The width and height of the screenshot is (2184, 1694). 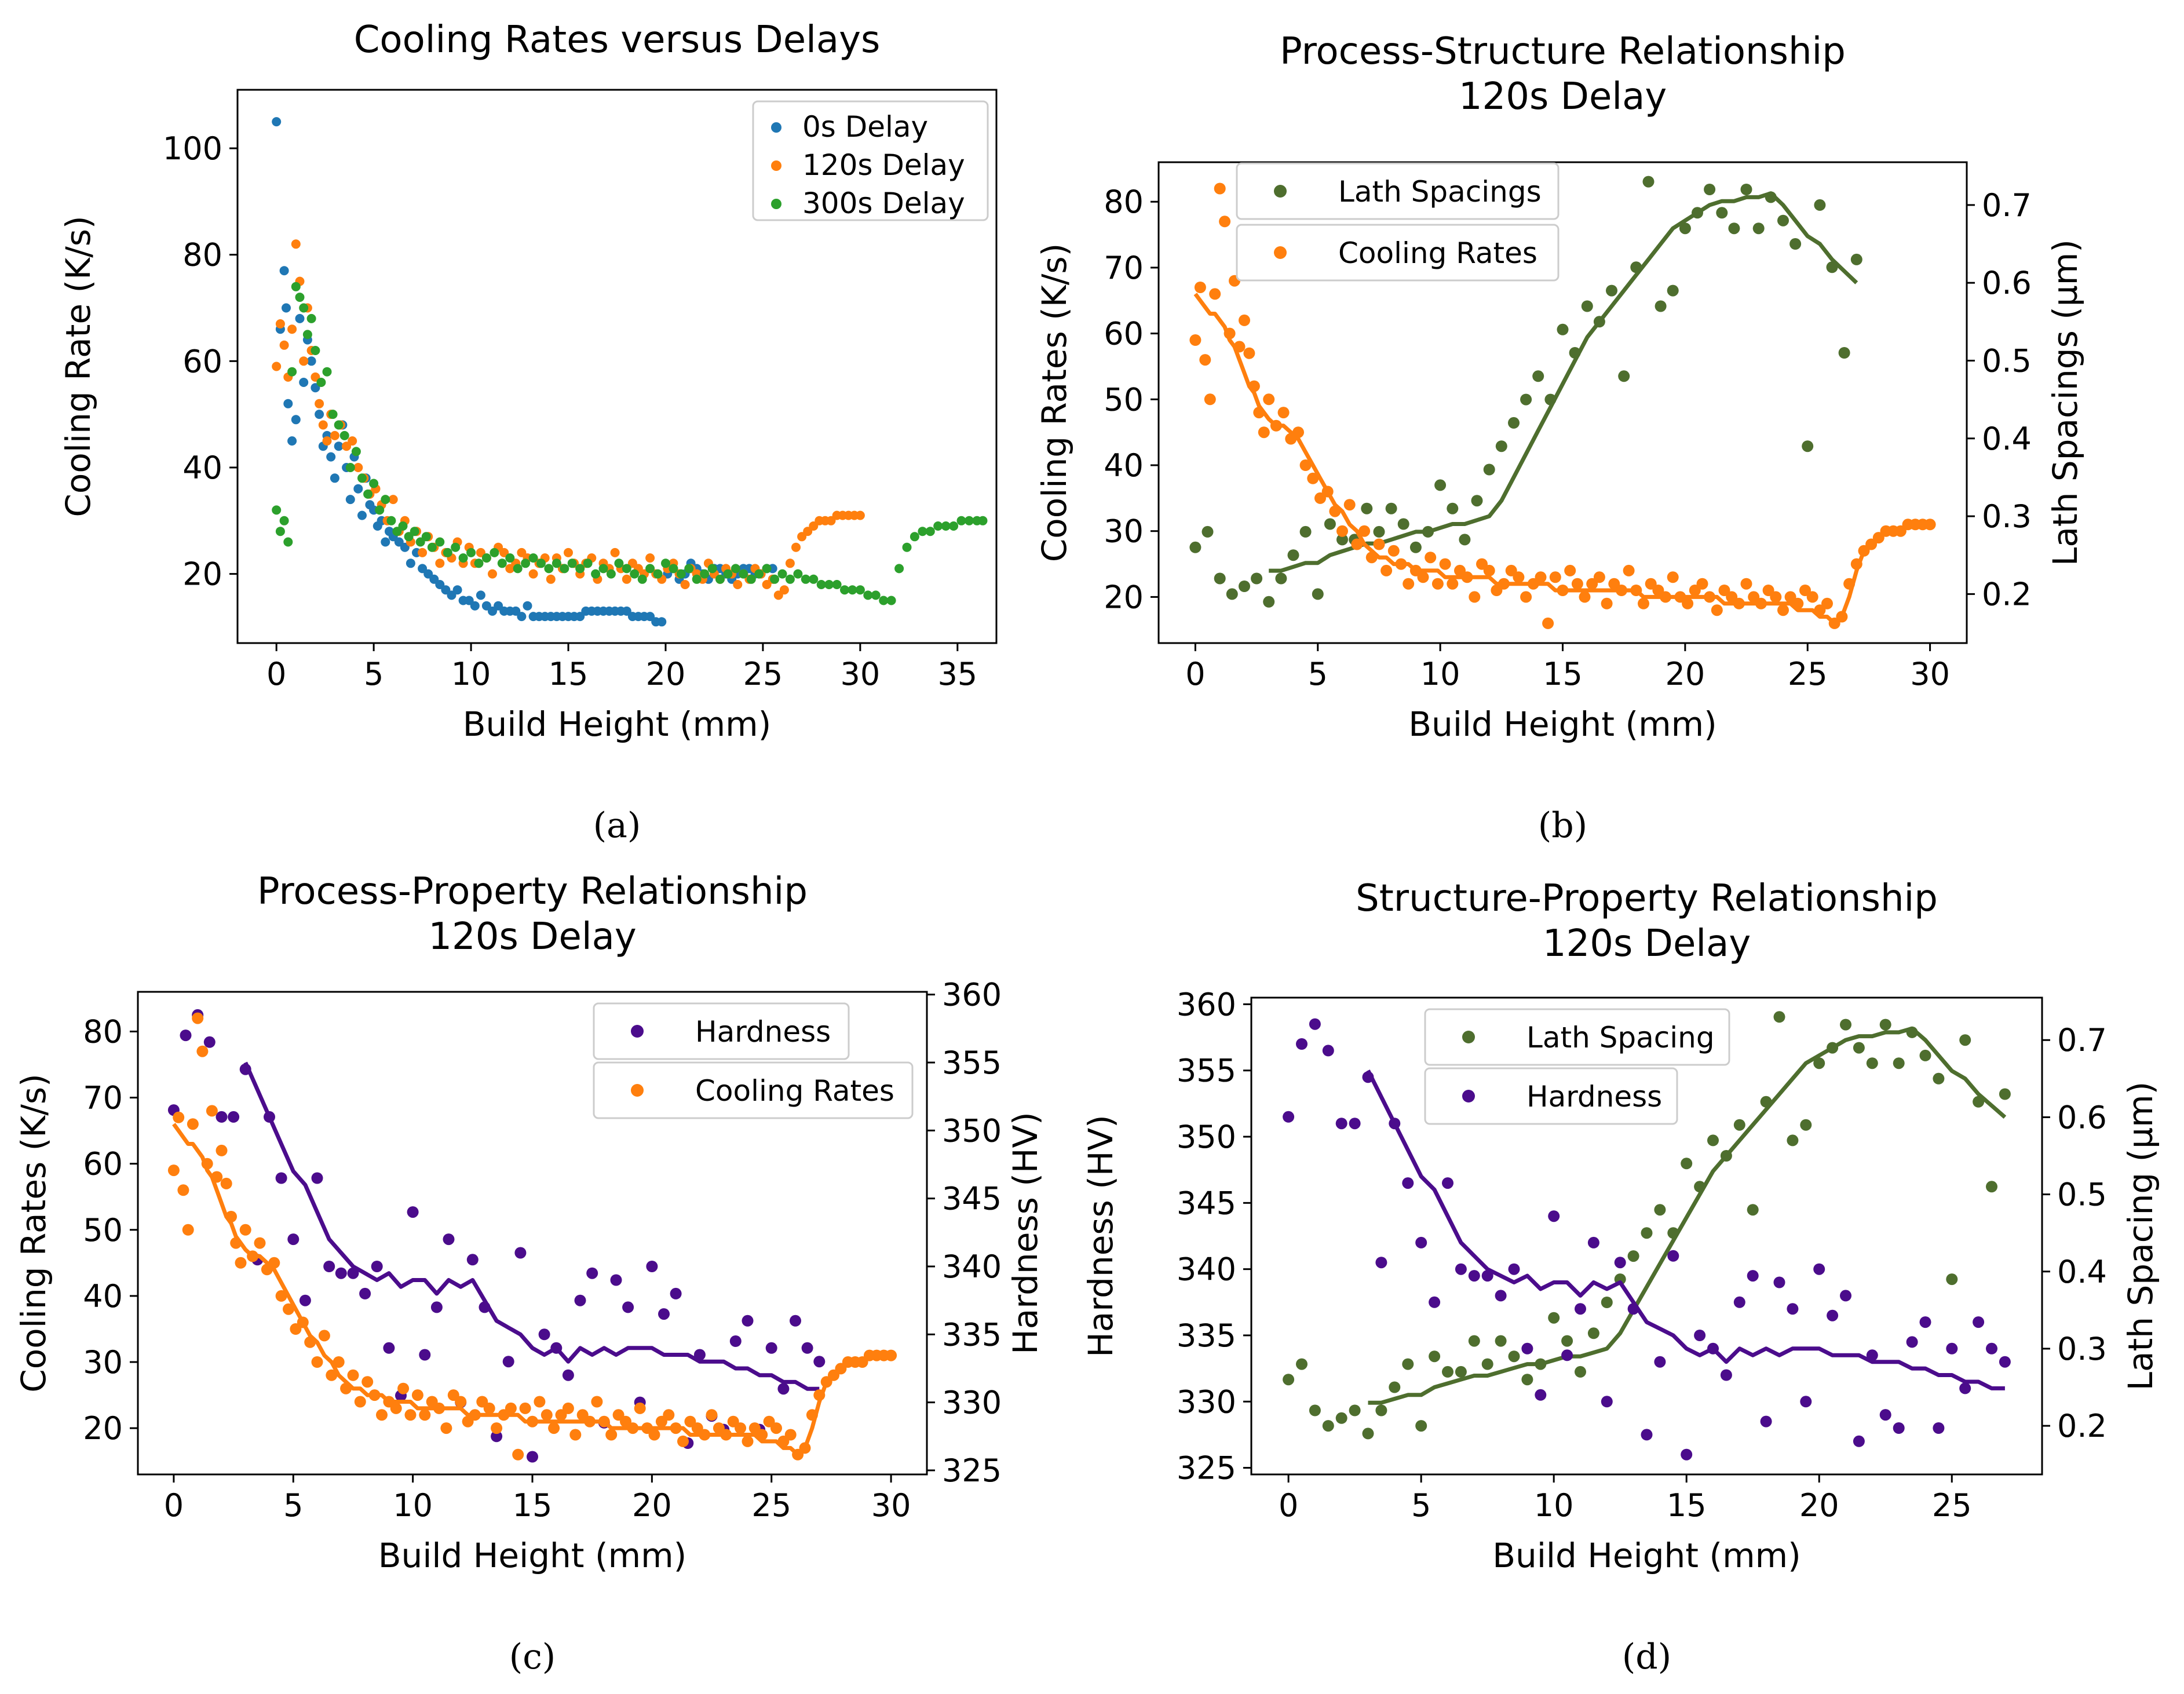 I want to click on y2-axis-label: Lath Spacings (µm), so click(x=2066, y=402).